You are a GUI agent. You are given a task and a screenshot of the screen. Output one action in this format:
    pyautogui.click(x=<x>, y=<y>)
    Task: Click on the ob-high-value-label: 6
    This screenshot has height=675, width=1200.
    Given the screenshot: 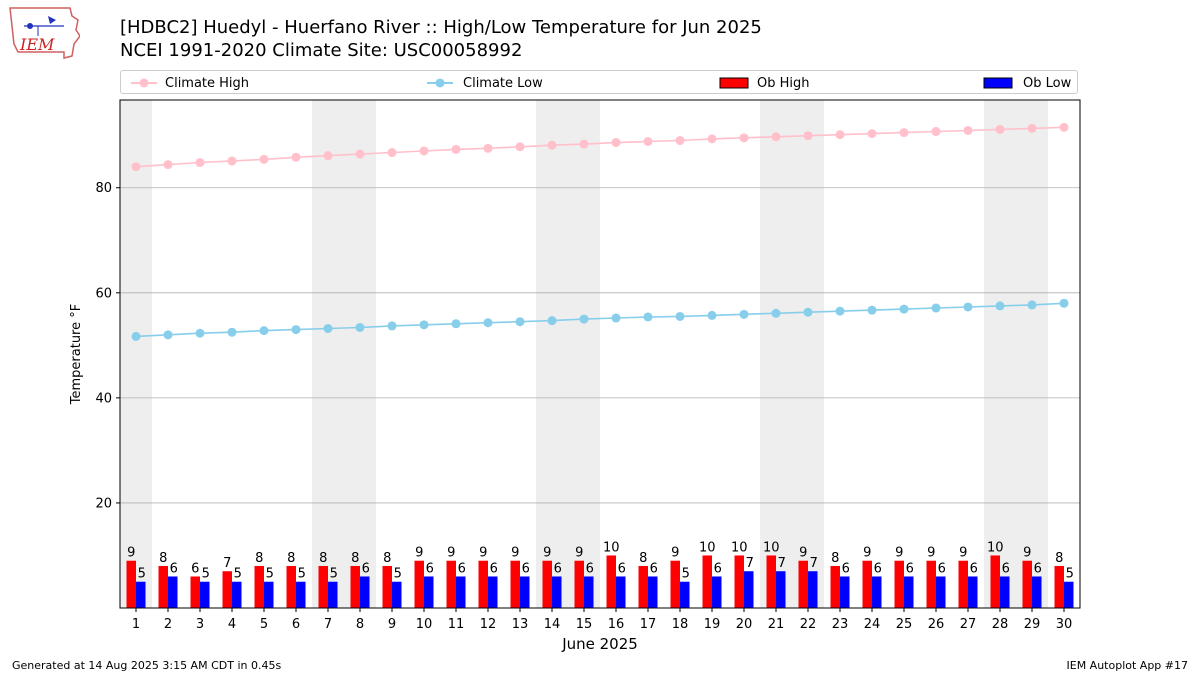 What is the action you would take?
    pyautogui.click(x=195, y=568)
    